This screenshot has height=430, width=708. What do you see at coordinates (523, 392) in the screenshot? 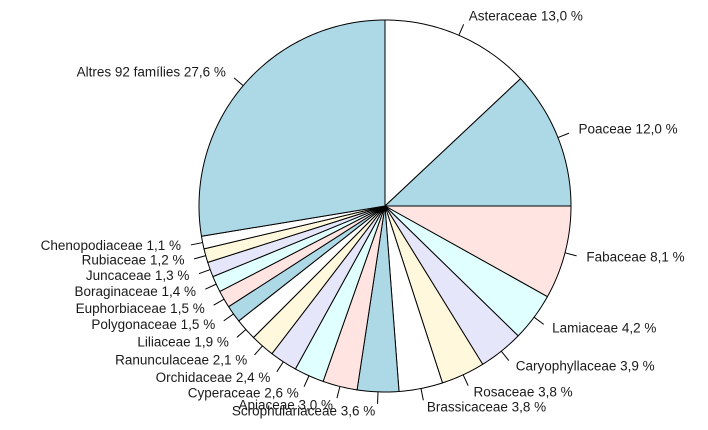
I see `slice-label: Rosaceae 3,8 %` at bounding box center [523, 392].